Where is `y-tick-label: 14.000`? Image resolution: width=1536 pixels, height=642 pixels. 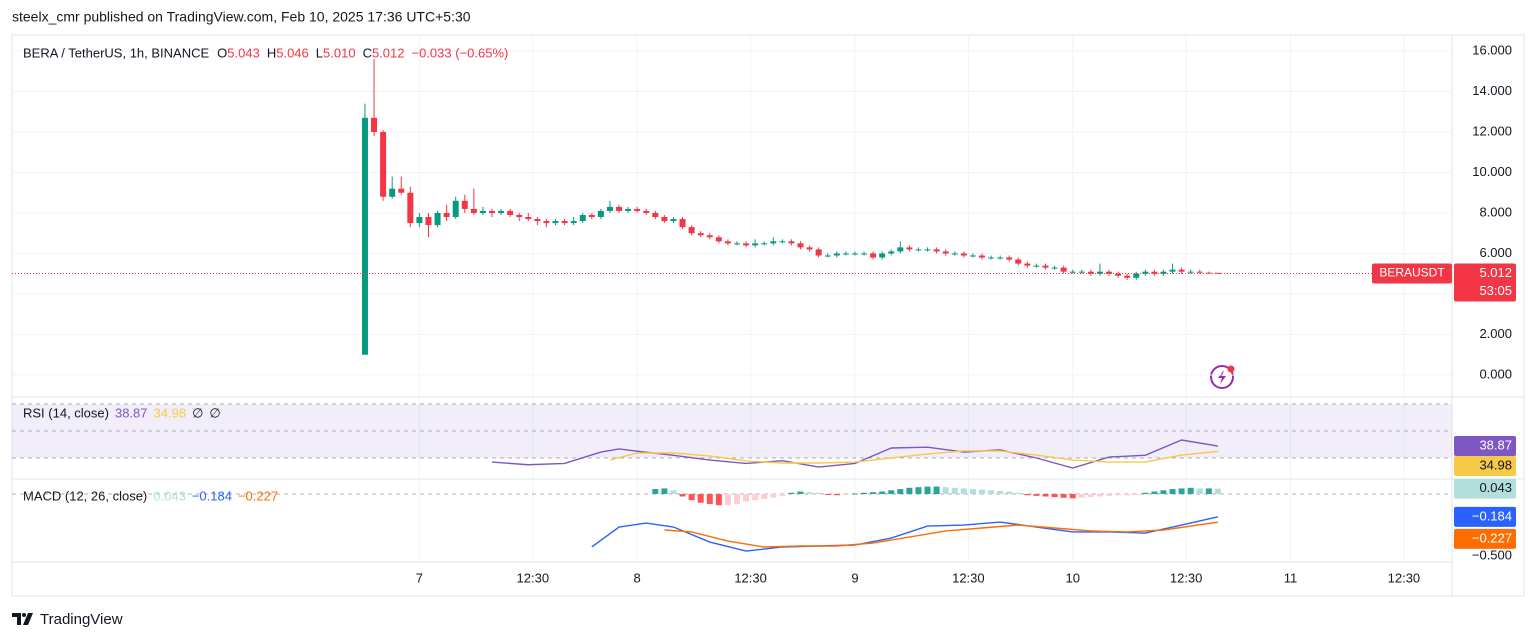 y-tick-label: 14.000 is located at coordinates (1492, 90).